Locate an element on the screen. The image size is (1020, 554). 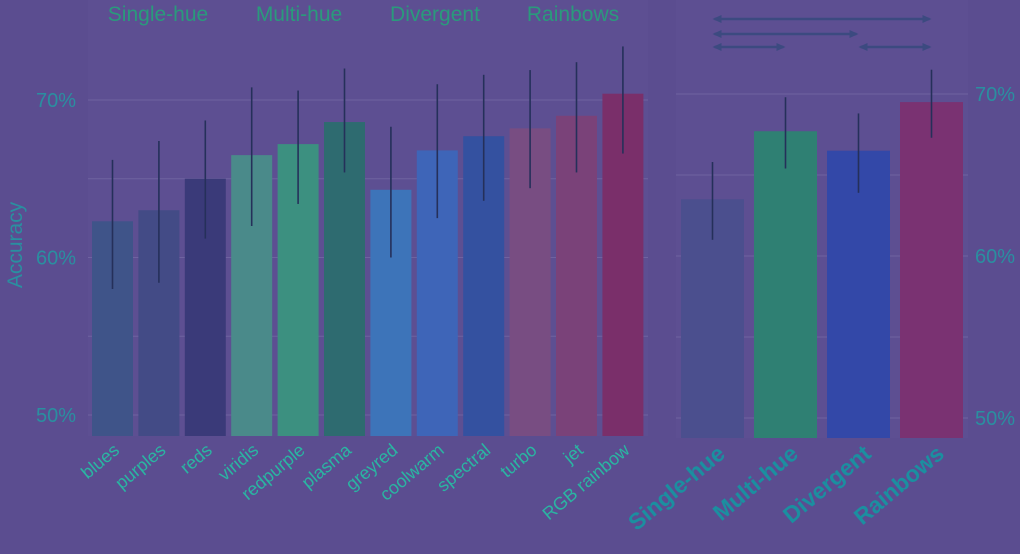
bar-plasma is located at coordinates (344, 279).